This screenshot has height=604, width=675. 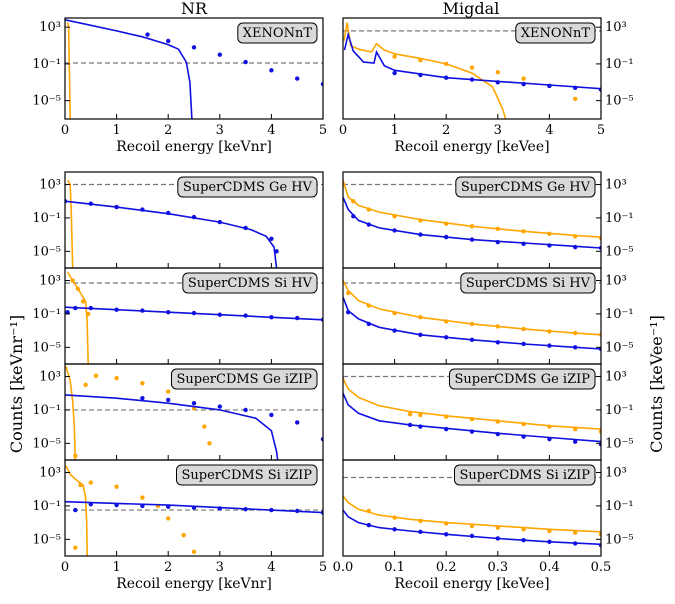 What do you see at coordinates (488, 220) in the screenshot?
I see `panel-migdal-ge-hv: 10³ 10⁻¹ 10⁻⁵ SuperCDMS Ge HV` at bounding box center [488, 220].